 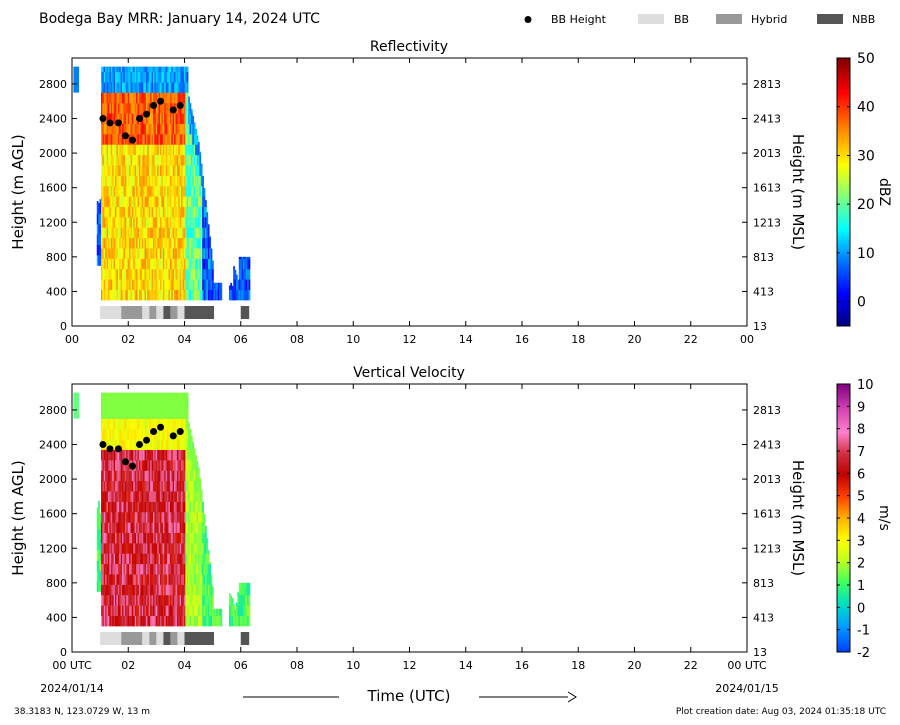 What do you see at coordinates (522, 665) in the screenshot?
I see `x-tick-label: 16` at bounding box center [522, 665].